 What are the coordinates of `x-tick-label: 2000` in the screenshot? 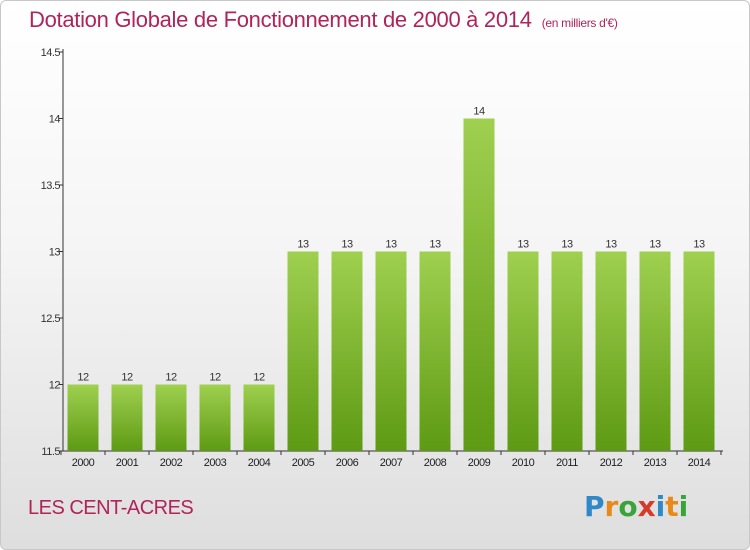 It's located at (83, 463).